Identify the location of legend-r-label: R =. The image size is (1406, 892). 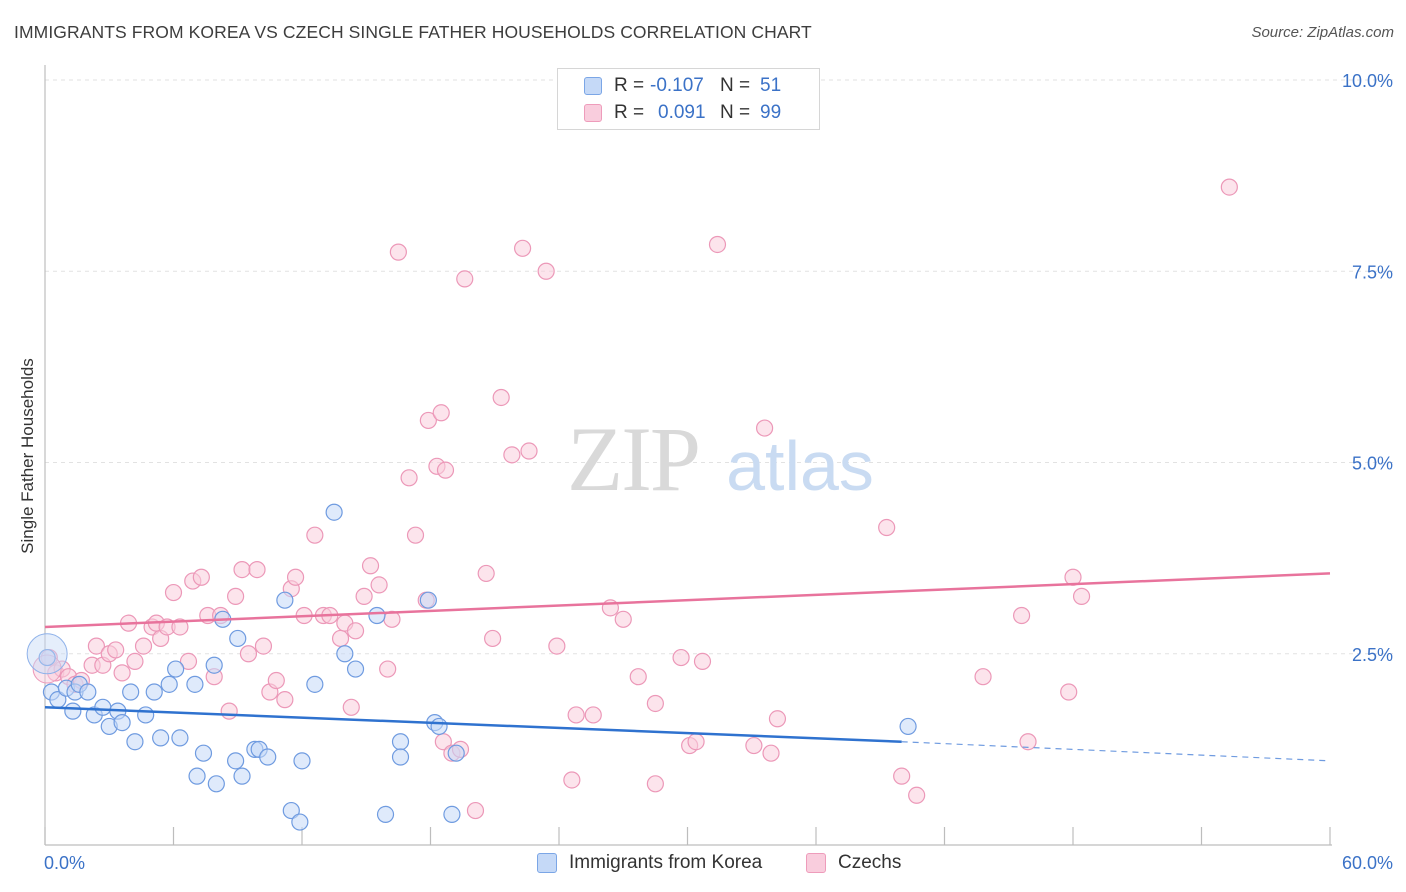
(629, 112).